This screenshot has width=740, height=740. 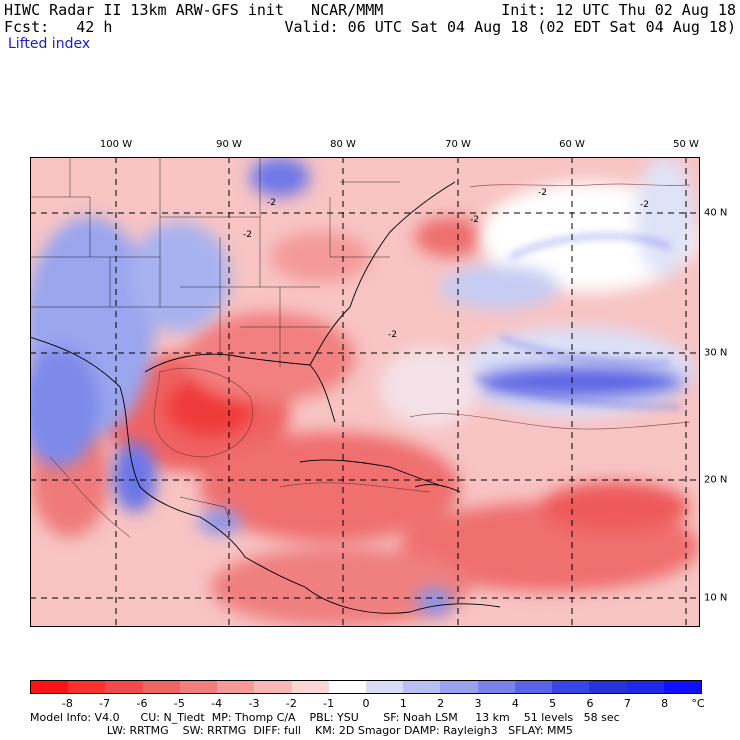 What do you see at coordinates (329, 703) in the screenshot?
I see `colorbar-label: -1` at bounding box center [329, 703].